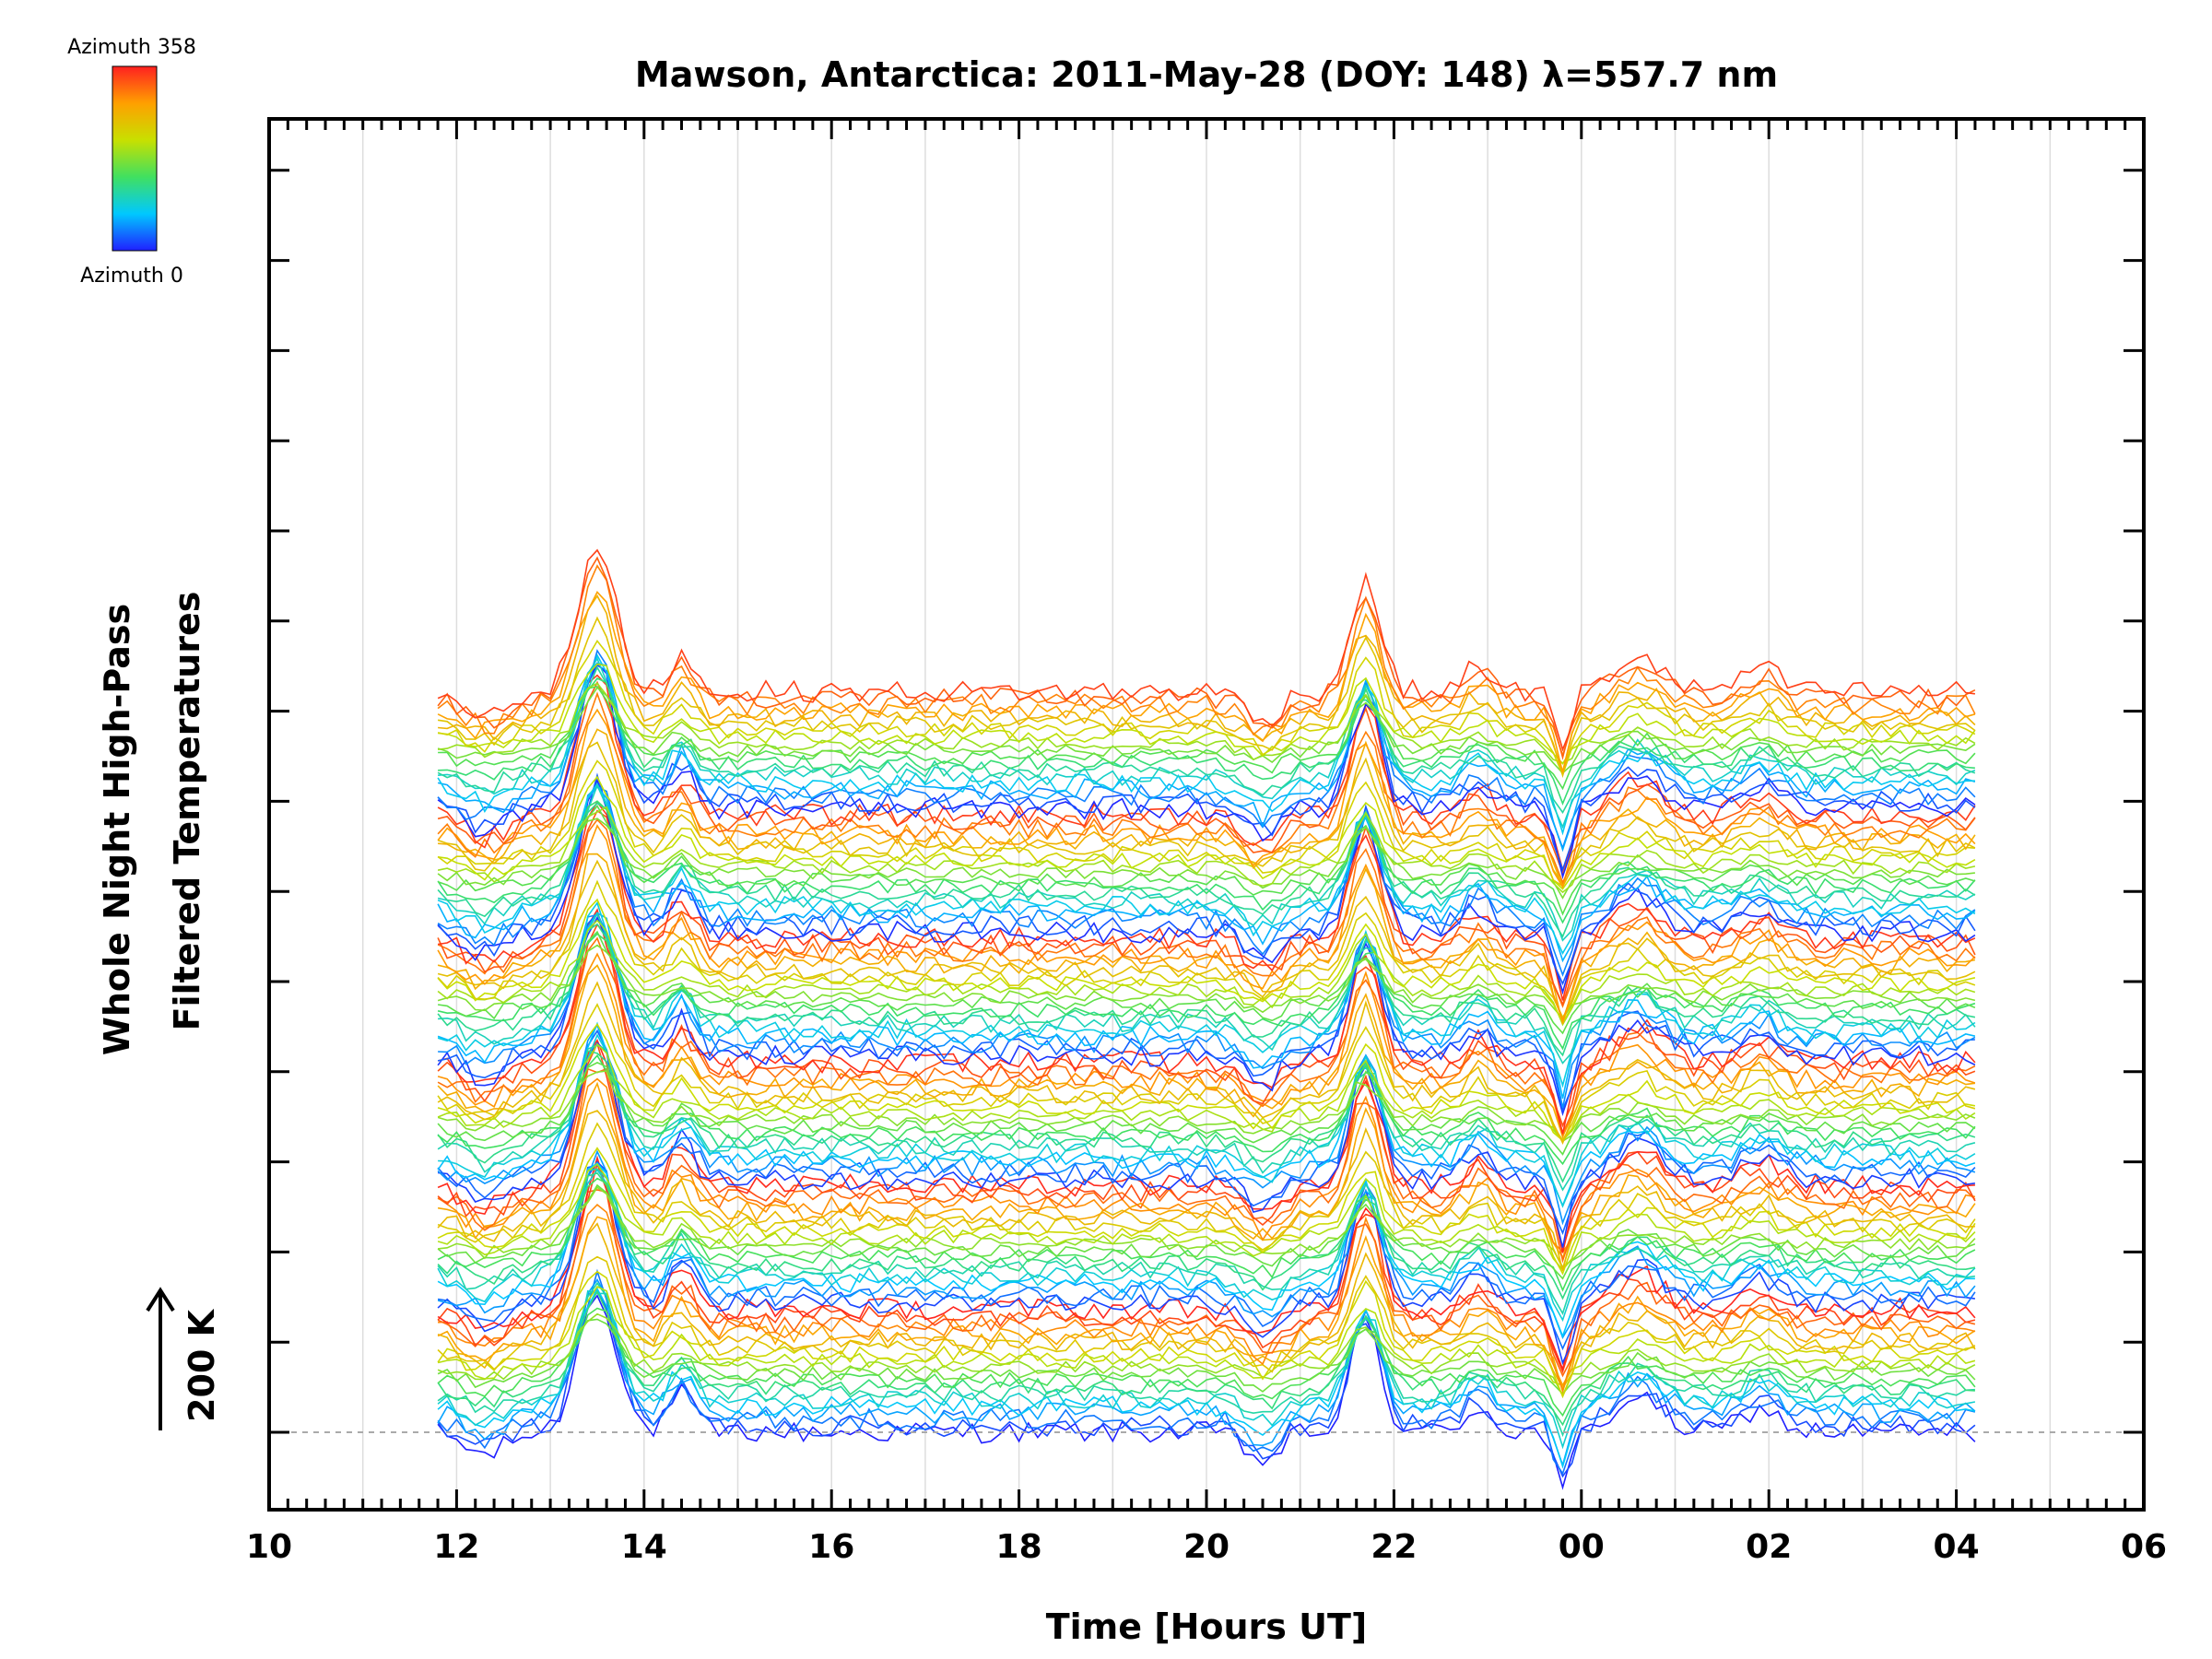 The width and height of the screenshot is (2212, 1659). What do you see at coordinates (1394, 1547) in the screenshot?
I see `x-tick-label: 22` at bounding box center [1394, 1547].